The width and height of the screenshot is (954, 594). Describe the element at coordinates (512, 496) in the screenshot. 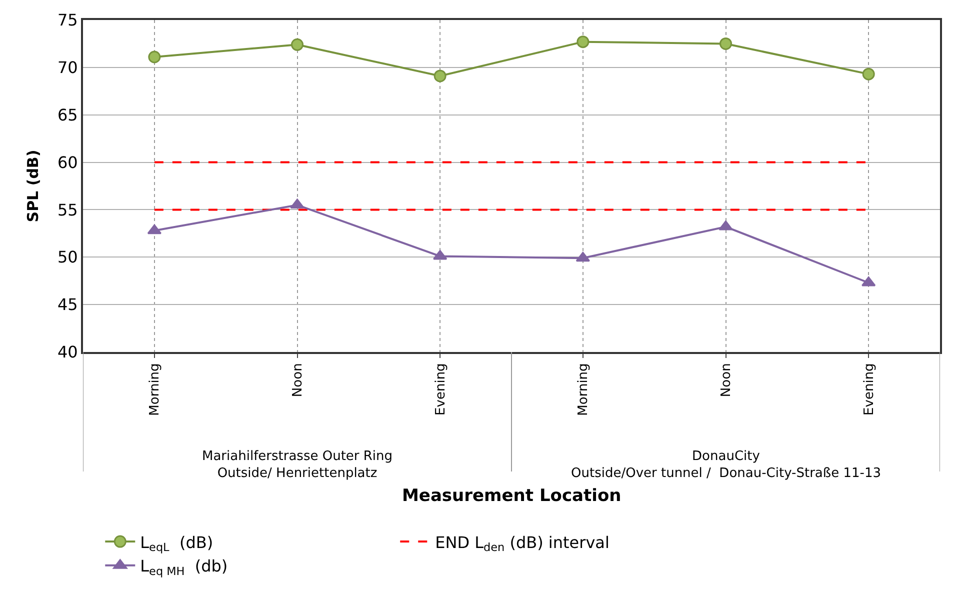

I see `x-axis-title: Measurement Location` at that location.